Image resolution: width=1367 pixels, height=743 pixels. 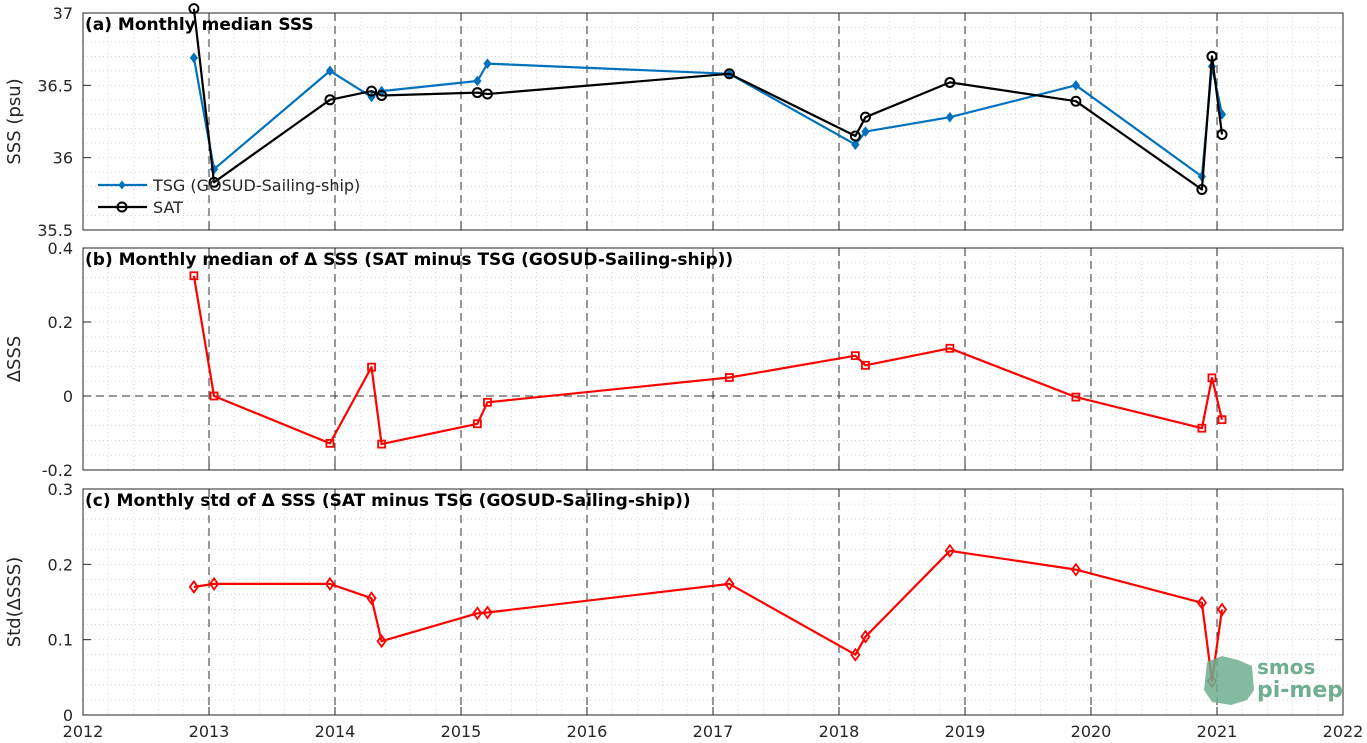 I want to click on x-tick-label: 2021, so click(x=1217, y=731).